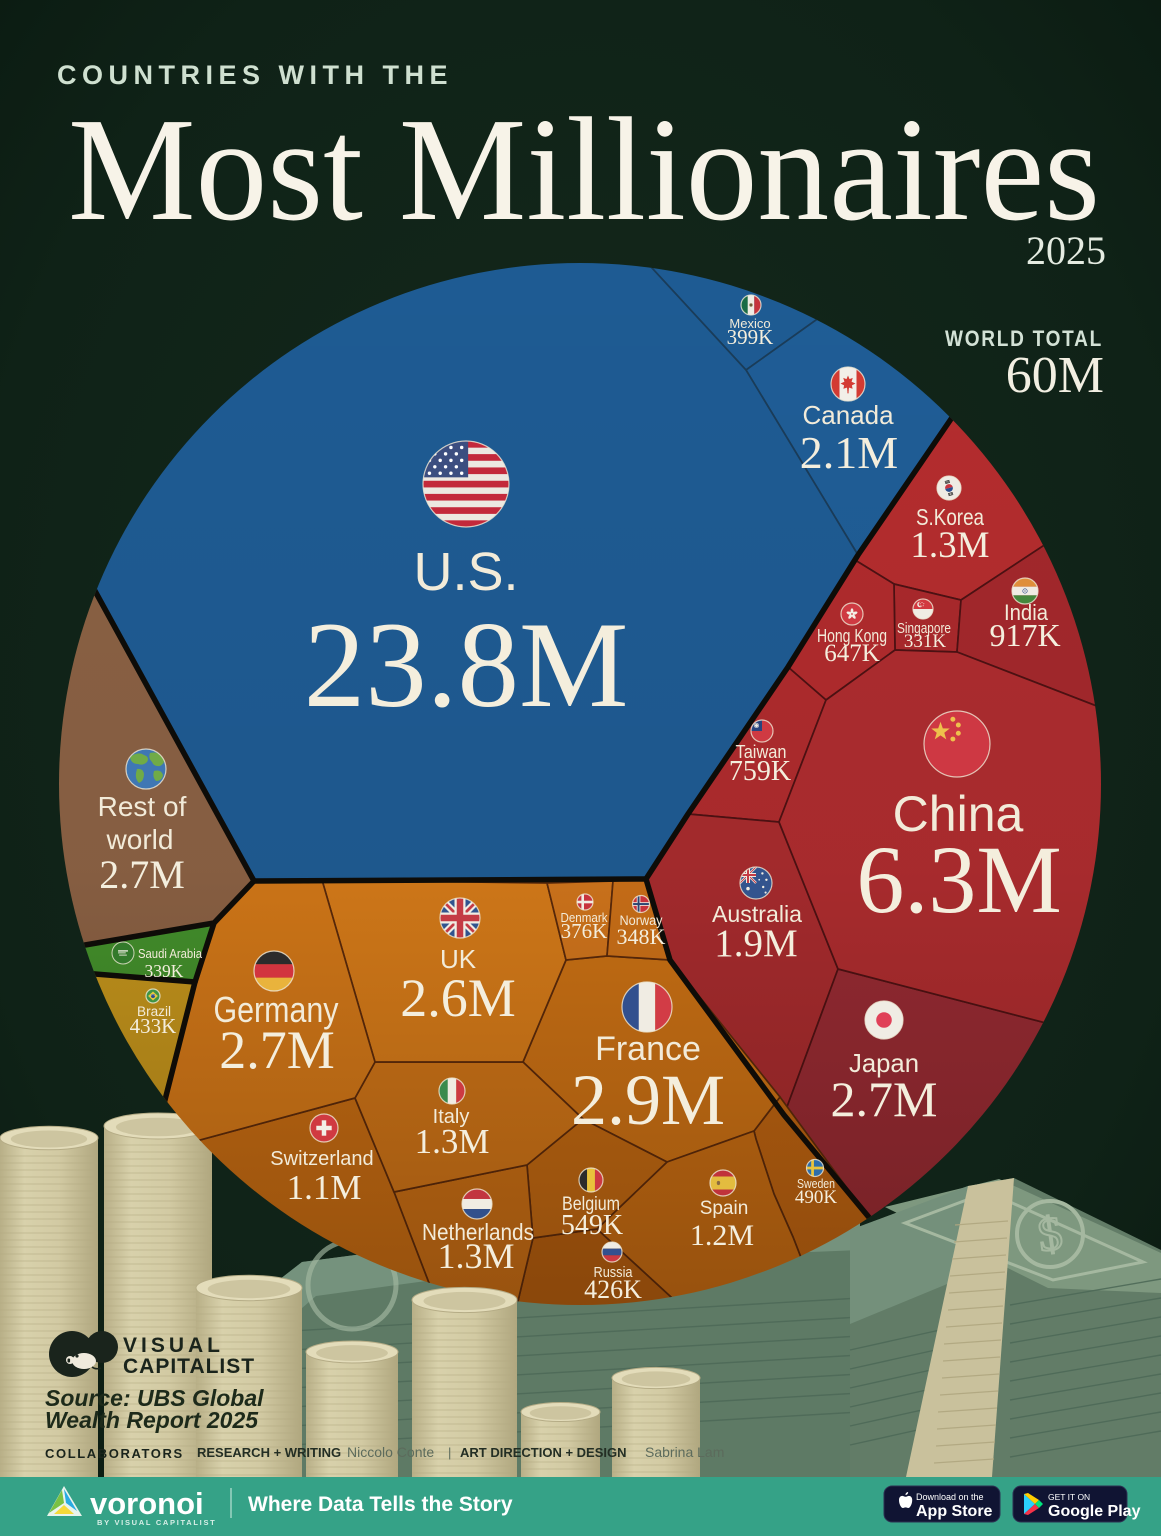  What do you see at coordinates (255, 75) in the screenshot?
I see `svg-text: COUNTRIES WITH THE` at bounding box center [255, 75].